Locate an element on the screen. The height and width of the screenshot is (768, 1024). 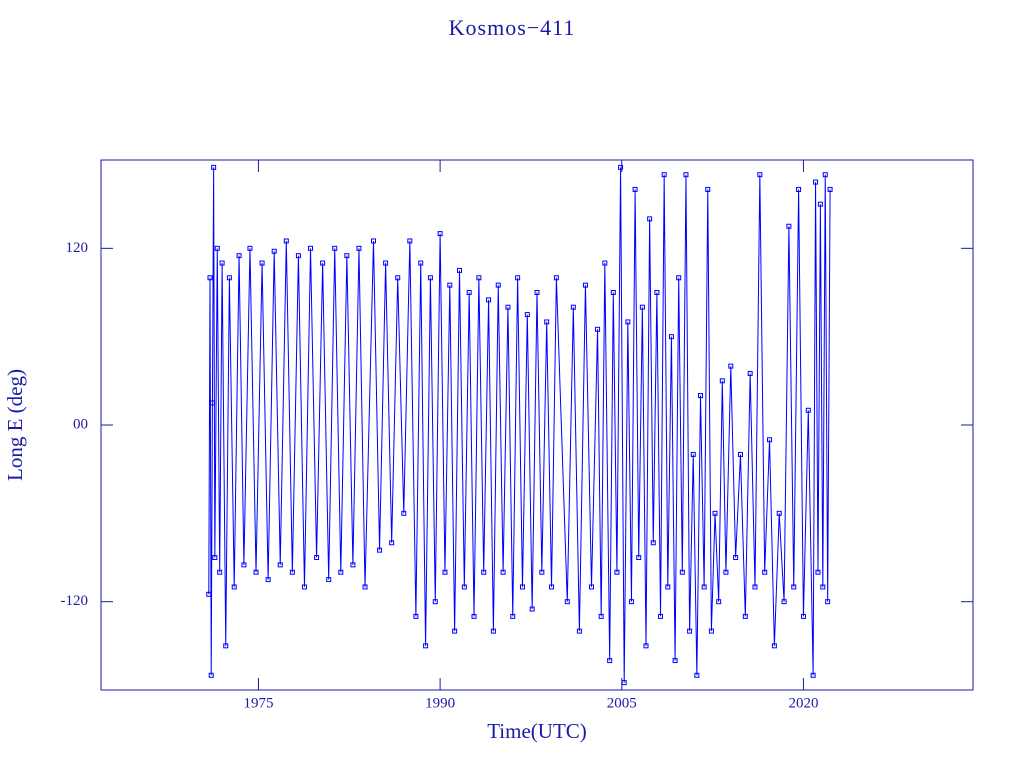
x-tick-label: 2005 is located at coordinates (622, 703).